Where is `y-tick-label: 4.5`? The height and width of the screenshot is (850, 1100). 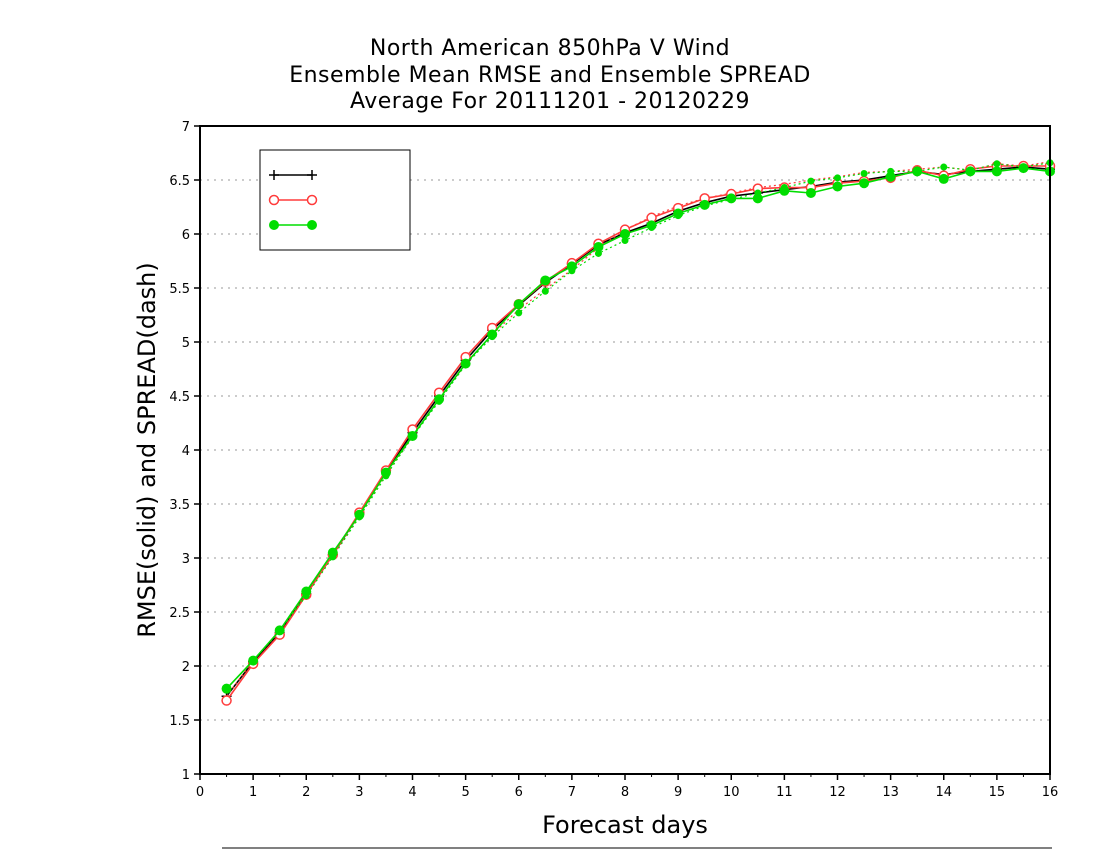 y-tick-label: 4.5 is located at coordinates (179, 397).